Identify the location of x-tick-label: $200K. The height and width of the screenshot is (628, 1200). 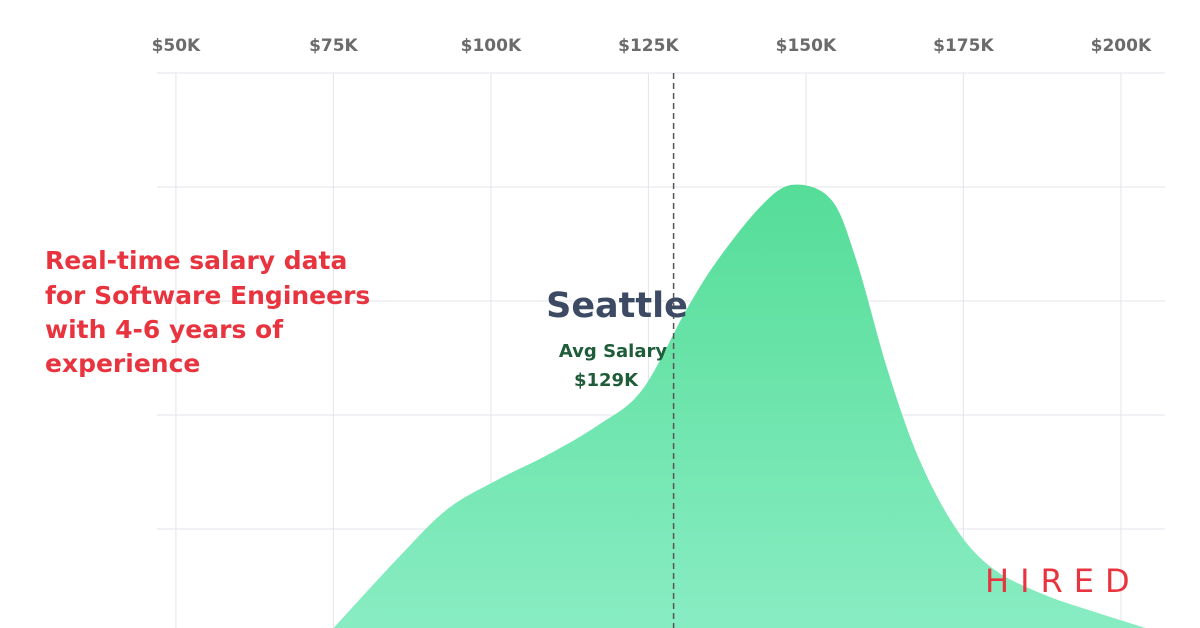
(1121, 46).